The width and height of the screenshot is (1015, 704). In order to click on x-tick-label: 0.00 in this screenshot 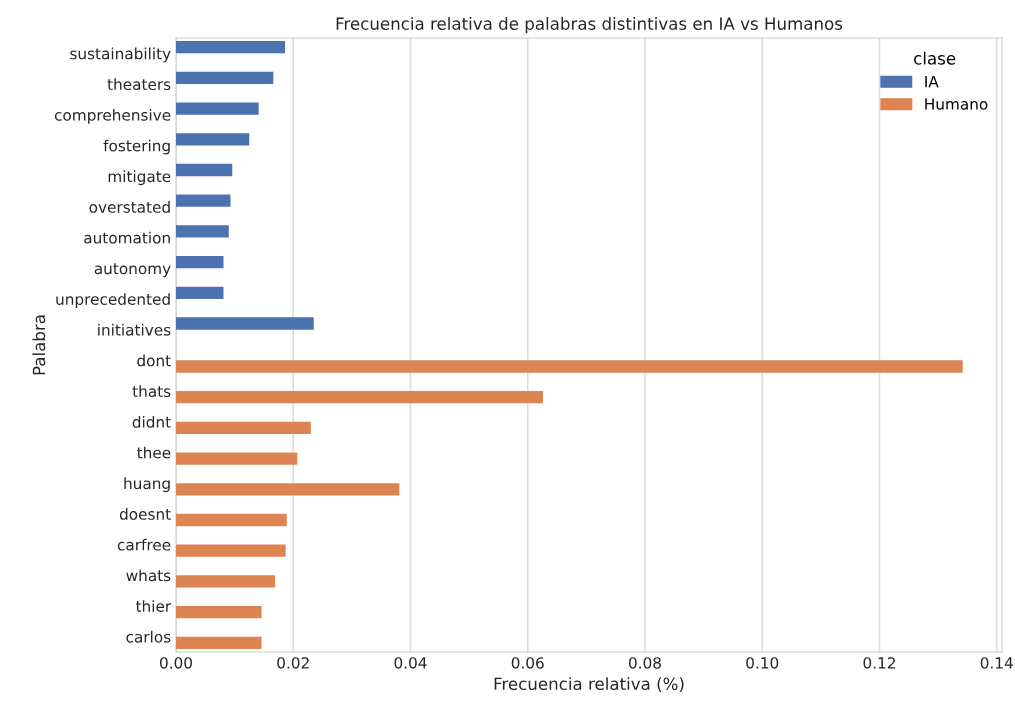, I will do `click(176, 663)`.